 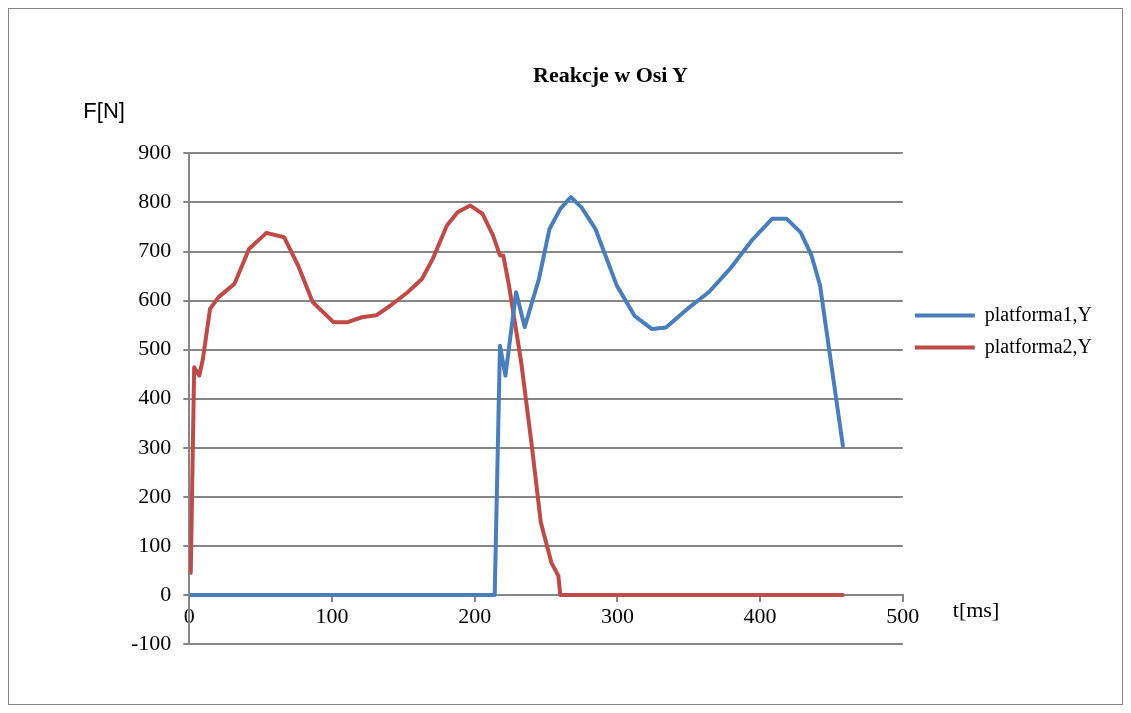 I want to click on x-axis-title: t[ms], so click(x=976, y=609).